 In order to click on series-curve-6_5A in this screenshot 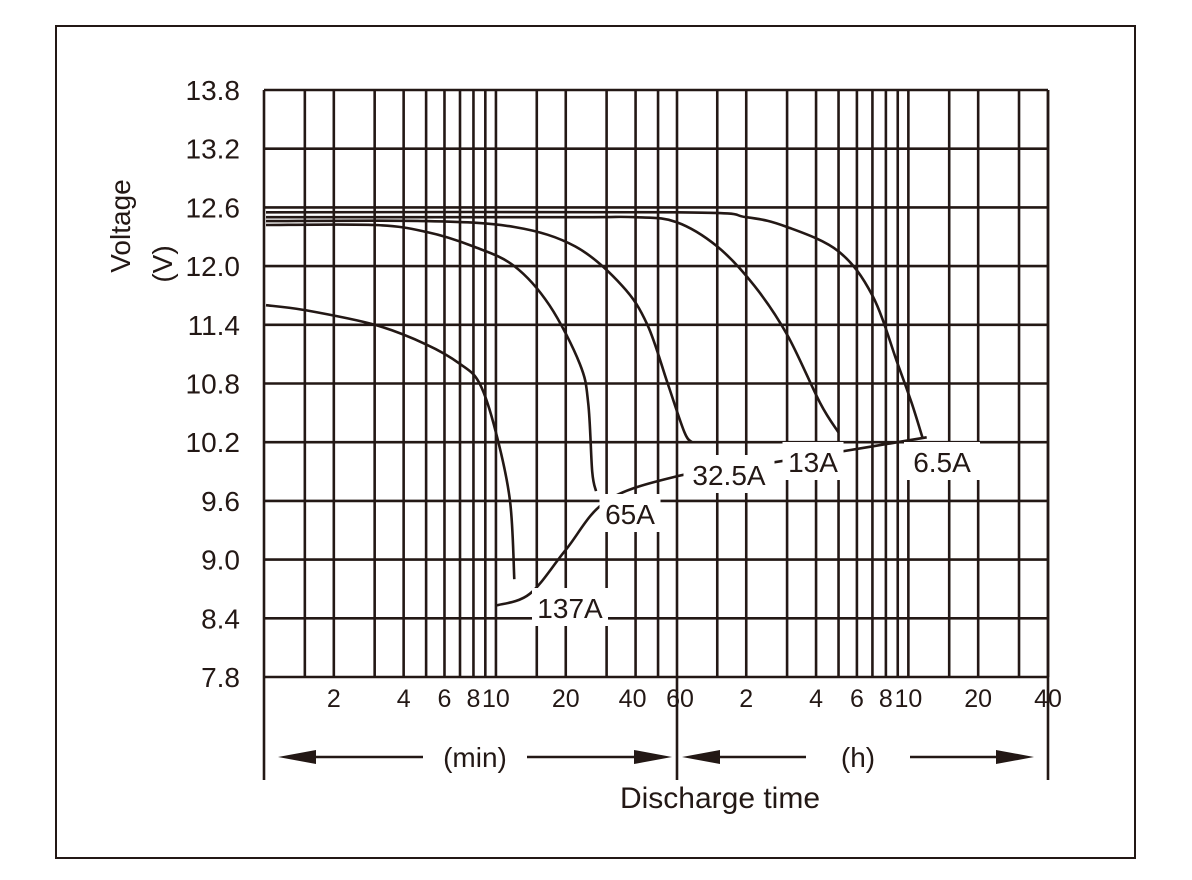, I will do `click(594, 324)`.